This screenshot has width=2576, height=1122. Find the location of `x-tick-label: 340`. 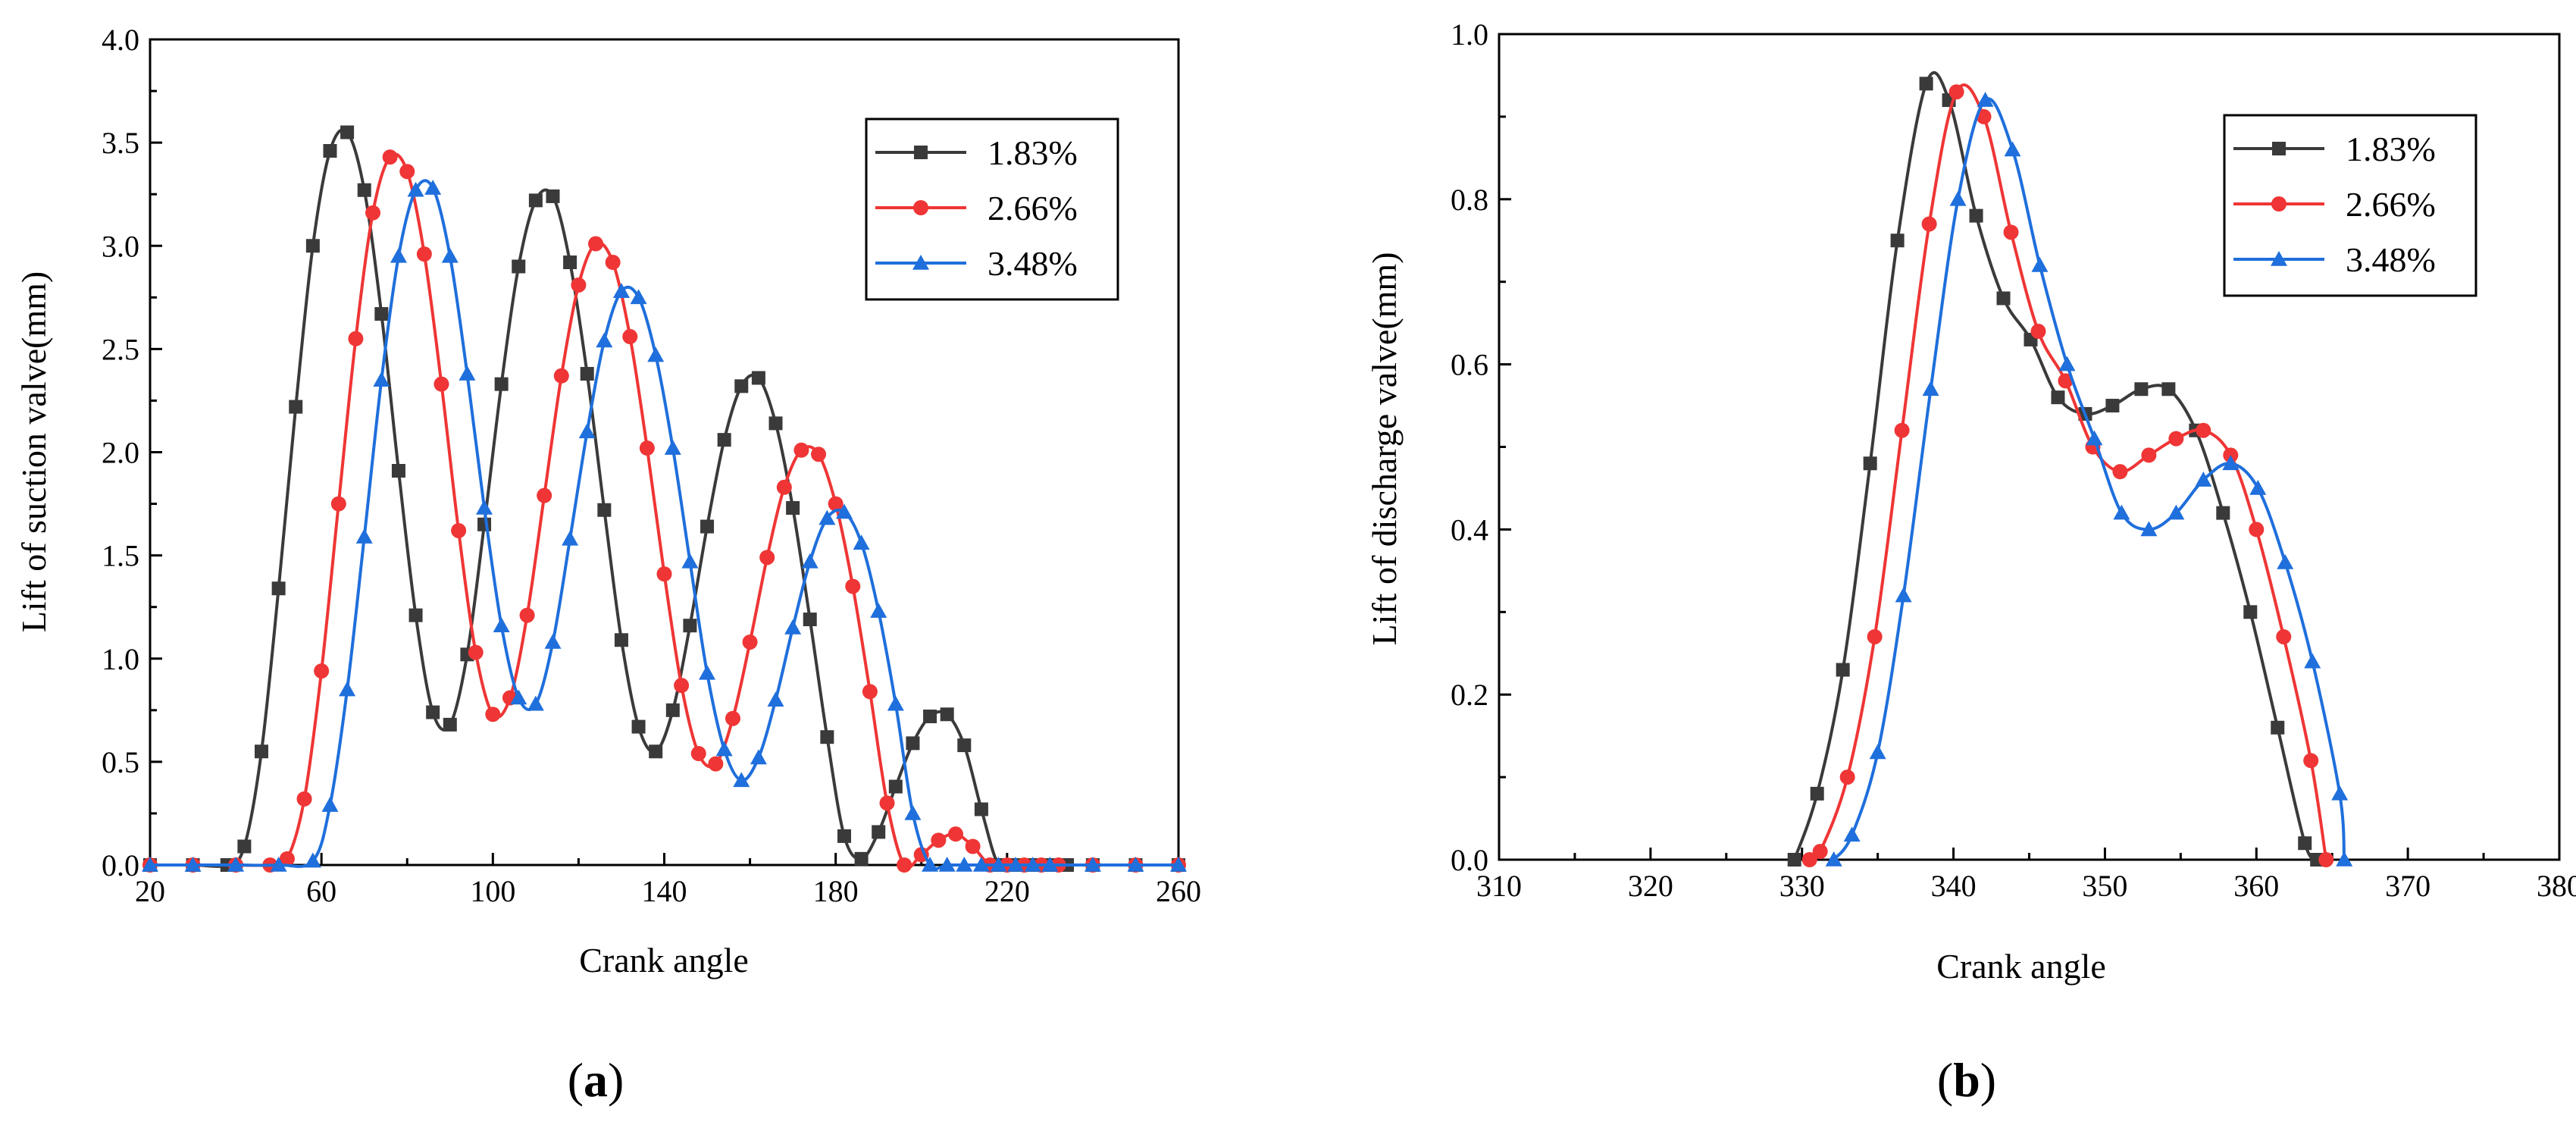

x-tick-label: 340 is located at coordinates (1954, 886).